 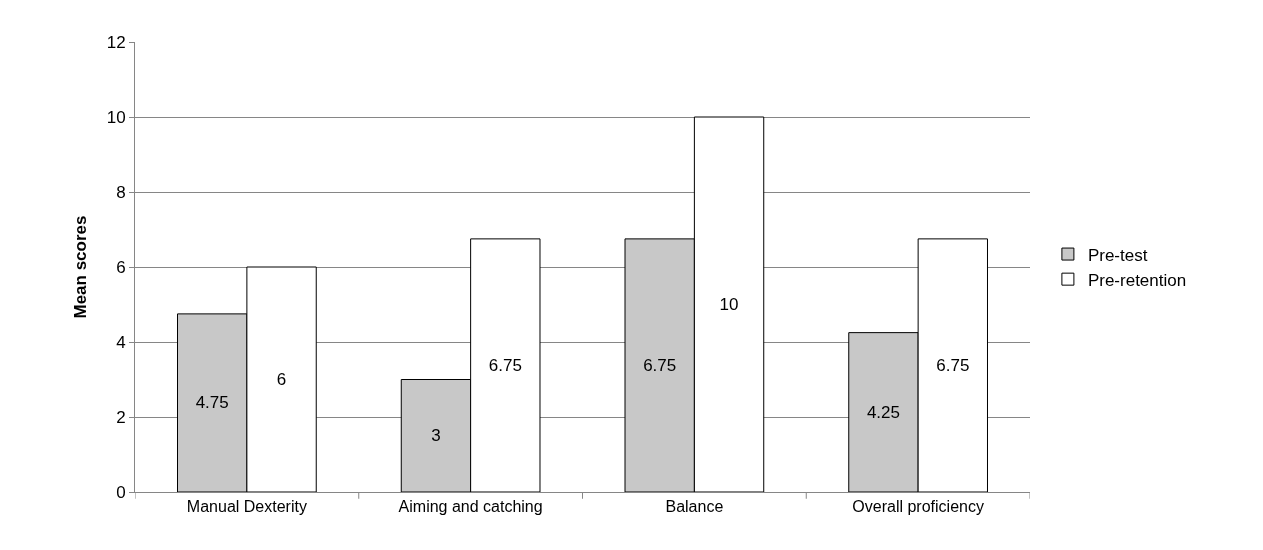 What do you see at coordinates (694, 507) in the screenshot?
I see `x-tick-label: Balance` at bounding box center [694, 507].